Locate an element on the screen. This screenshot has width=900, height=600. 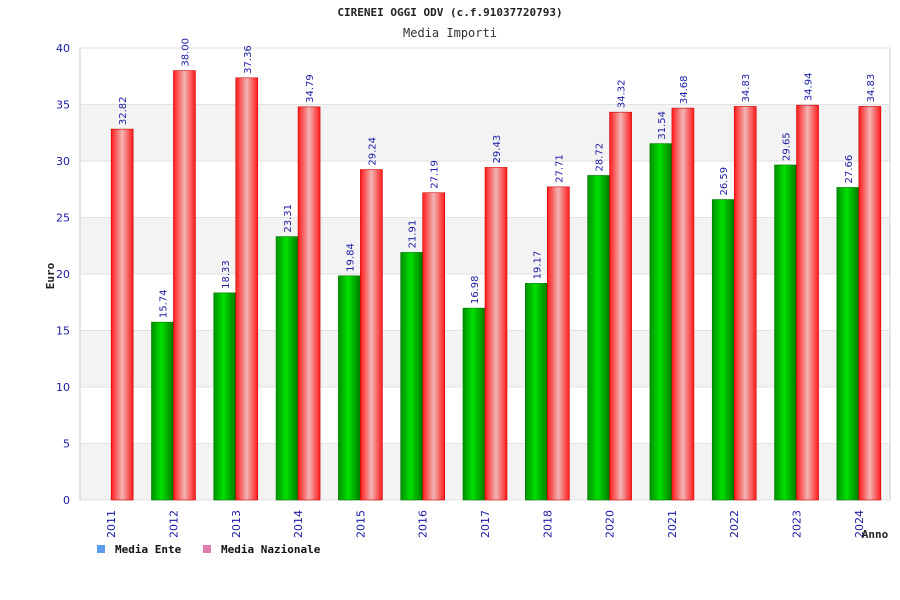
value-label: 28.72 is located at coordinates (600, 157).